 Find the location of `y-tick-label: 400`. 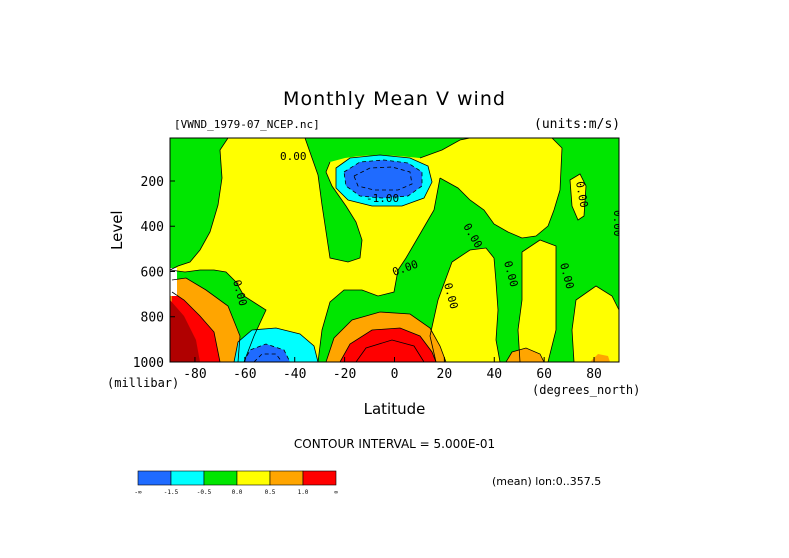

y-tick-label: 400 is located at coordinates (152, 227).